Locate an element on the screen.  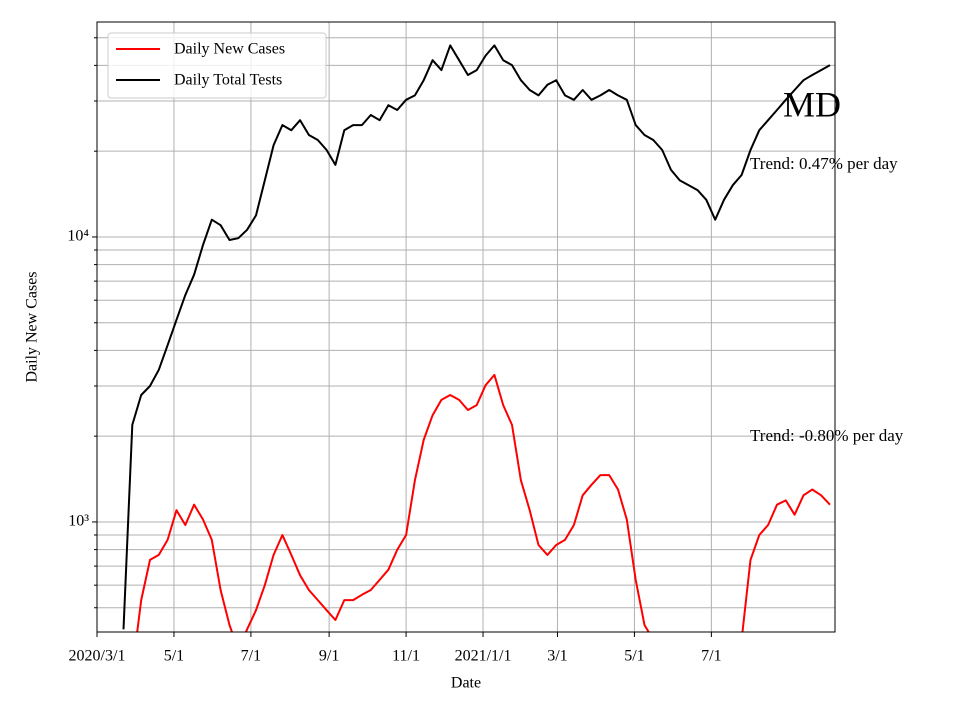
y-tick-label: 10⁴ is located at coordinates (78, 236).